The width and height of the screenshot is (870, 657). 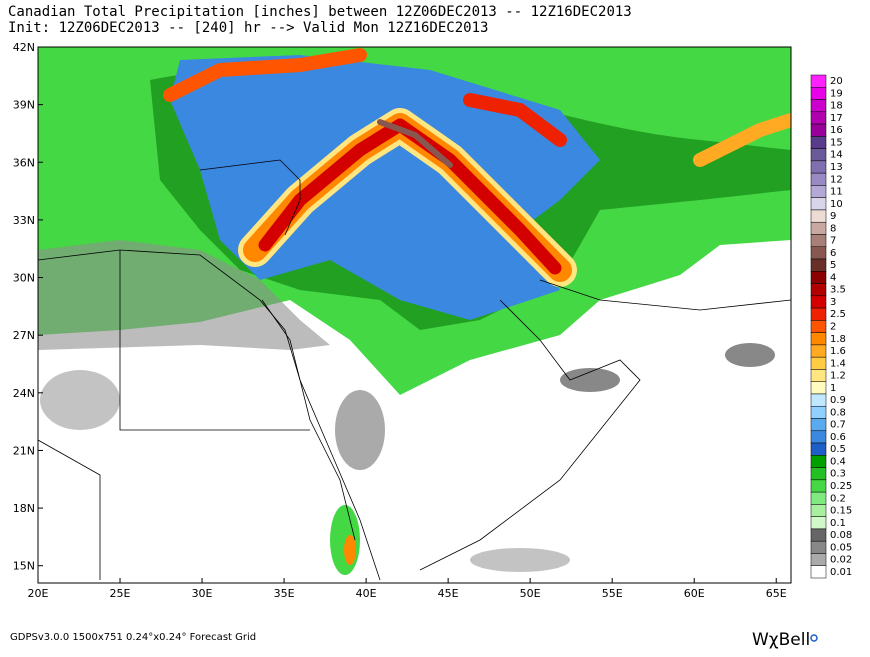 I want to click on y-tick-label: 18N, so click(x=24, y=508).